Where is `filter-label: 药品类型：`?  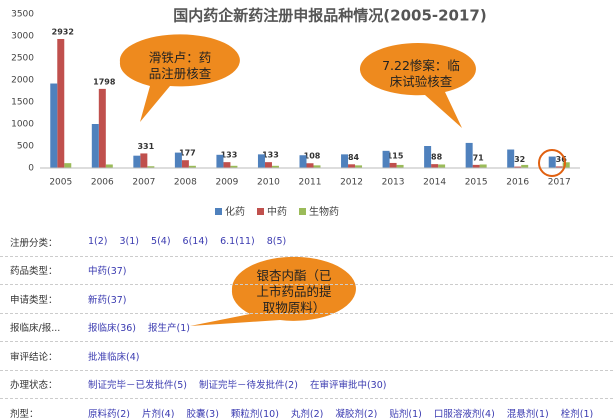
filter-label: 药品类型： is located at coordinates (34, 272).